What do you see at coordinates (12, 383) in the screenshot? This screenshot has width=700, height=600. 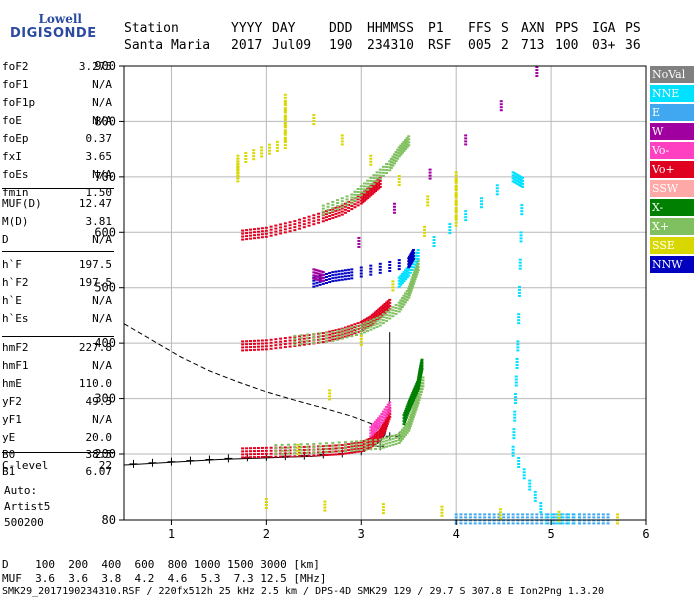 I see `param-label: hmE` at bounding box center [12, 383].